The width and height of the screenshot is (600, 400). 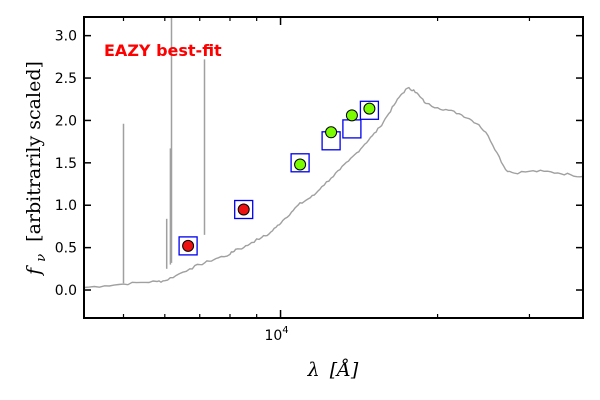 What do you see at coordinates (66, 206) in the screenshot?
I see `y-tick-label-2: 1.0` at bounding box center [66, 206].